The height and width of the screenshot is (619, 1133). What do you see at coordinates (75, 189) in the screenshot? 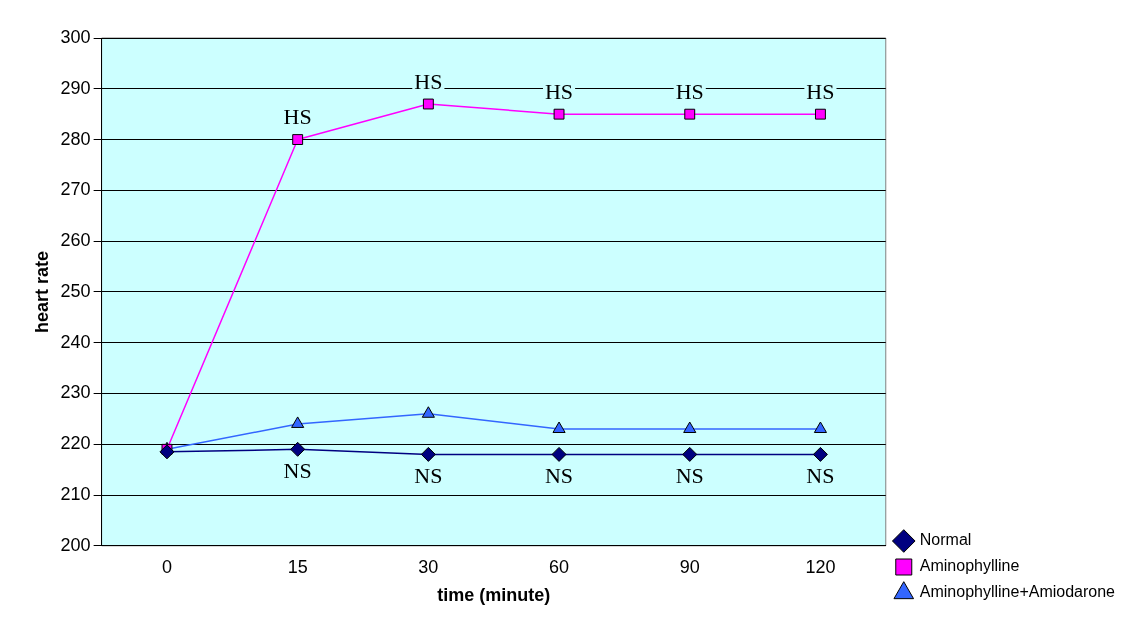
I see `y-tick-label: 270` at bounding box center [75, 189].